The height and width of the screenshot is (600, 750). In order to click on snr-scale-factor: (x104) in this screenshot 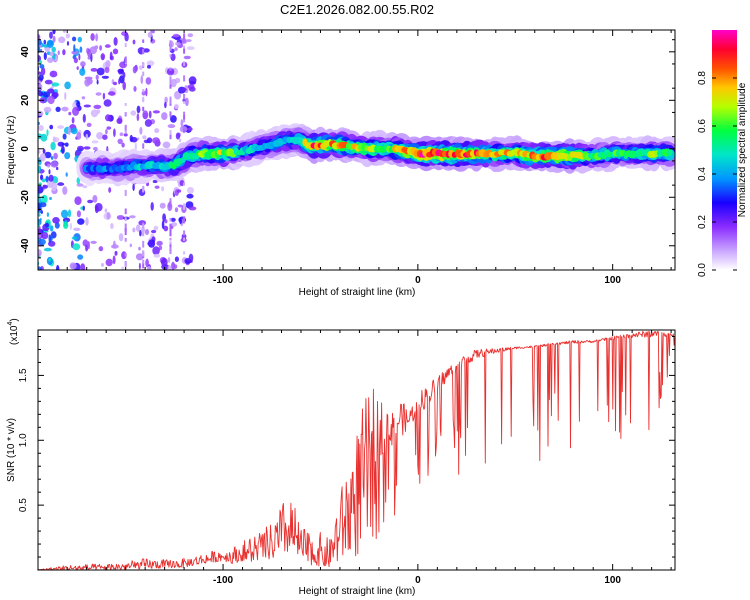, I will do `click(13, 331)`.